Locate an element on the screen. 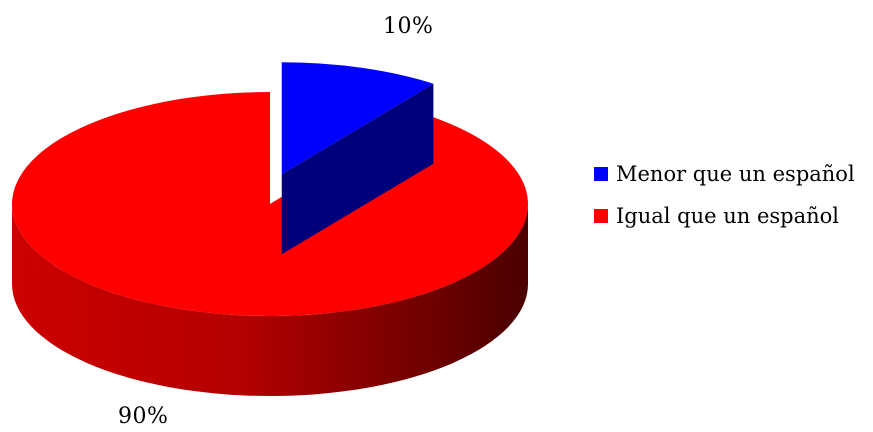  data-label-menor: 10% is located at coordinates (408, 26).